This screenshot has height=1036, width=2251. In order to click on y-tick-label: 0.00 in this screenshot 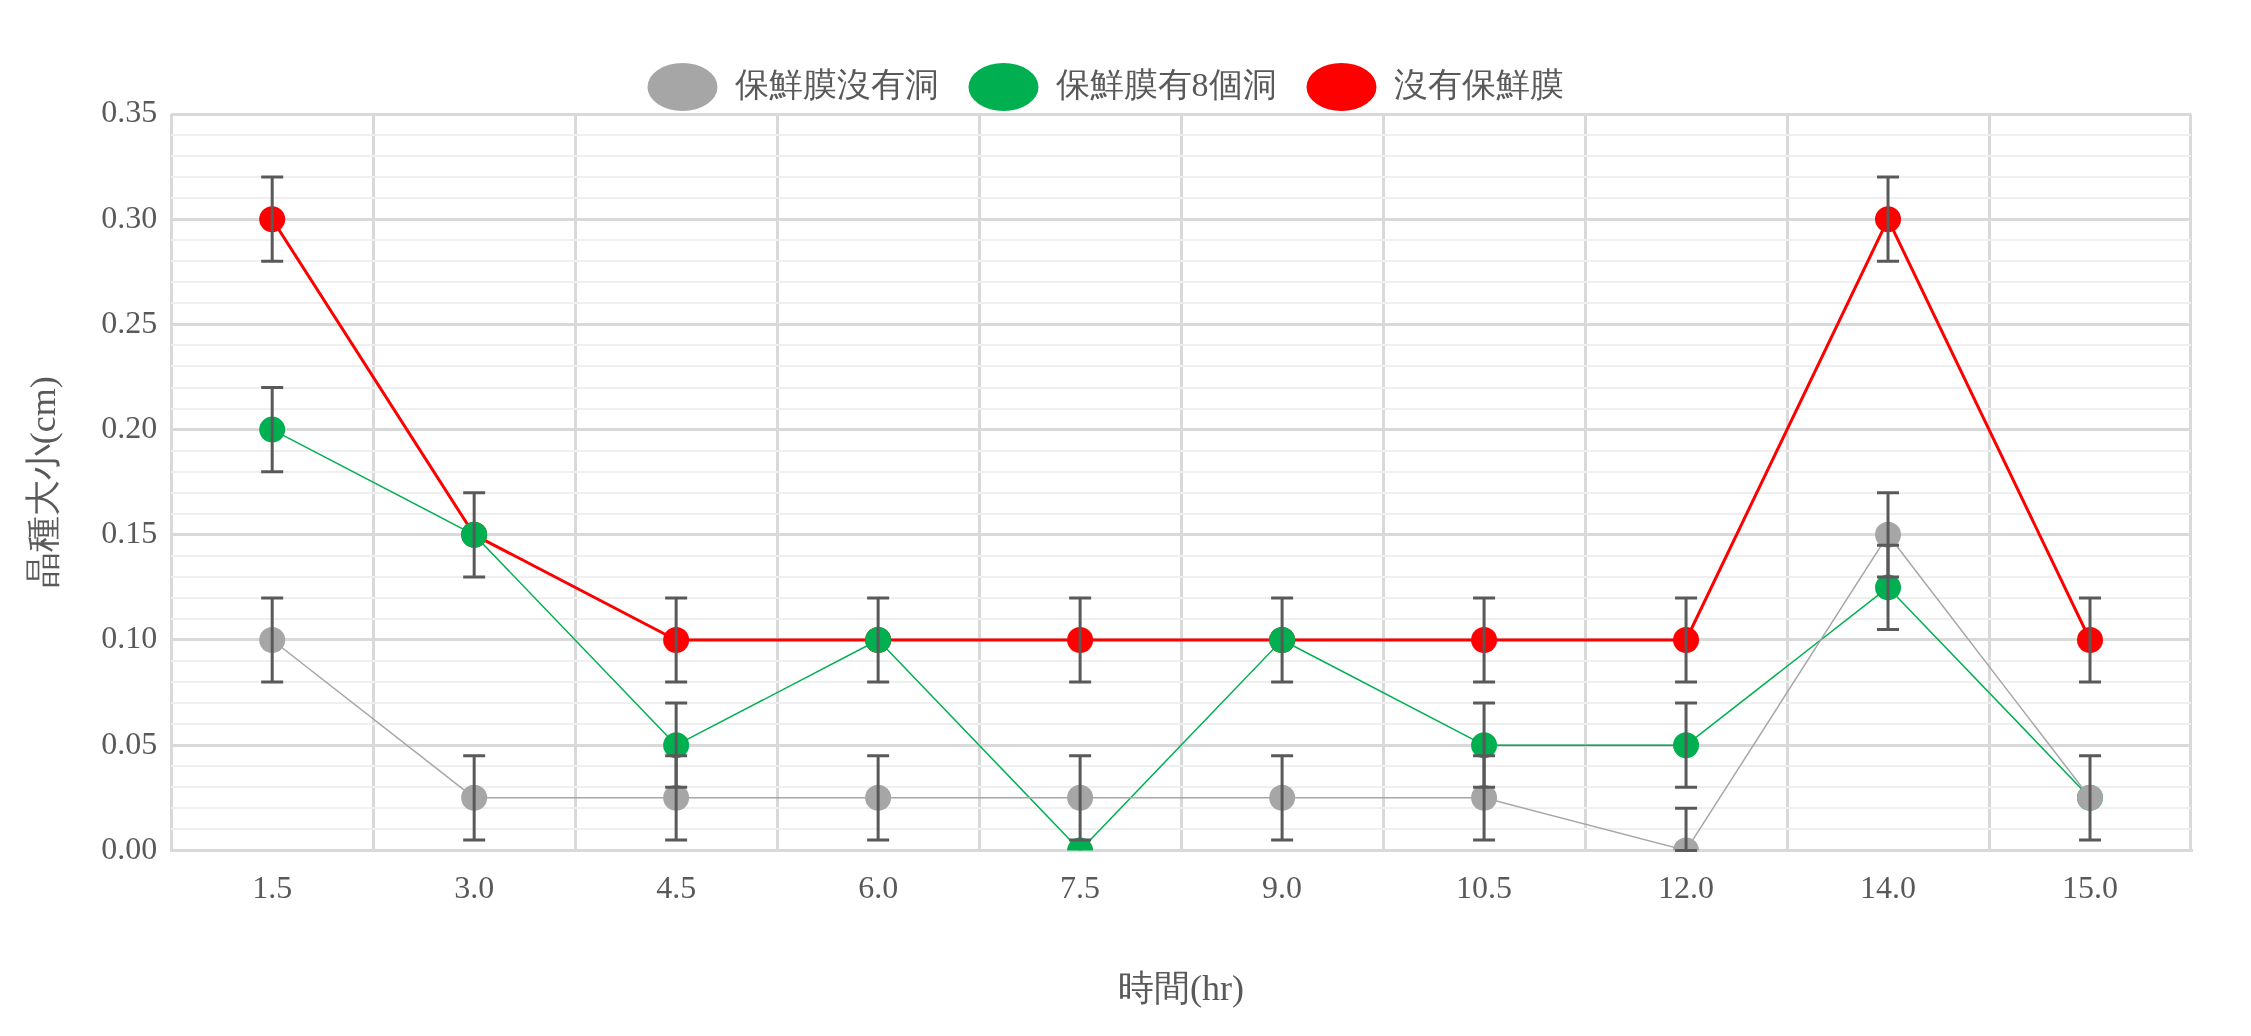, I will do `click(129, 847)`.